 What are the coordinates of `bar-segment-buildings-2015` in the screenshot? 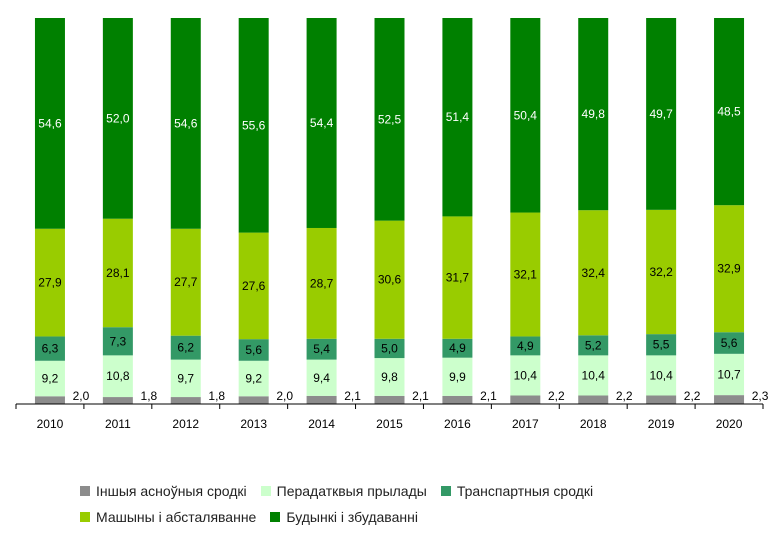 It's located at (389, 119).